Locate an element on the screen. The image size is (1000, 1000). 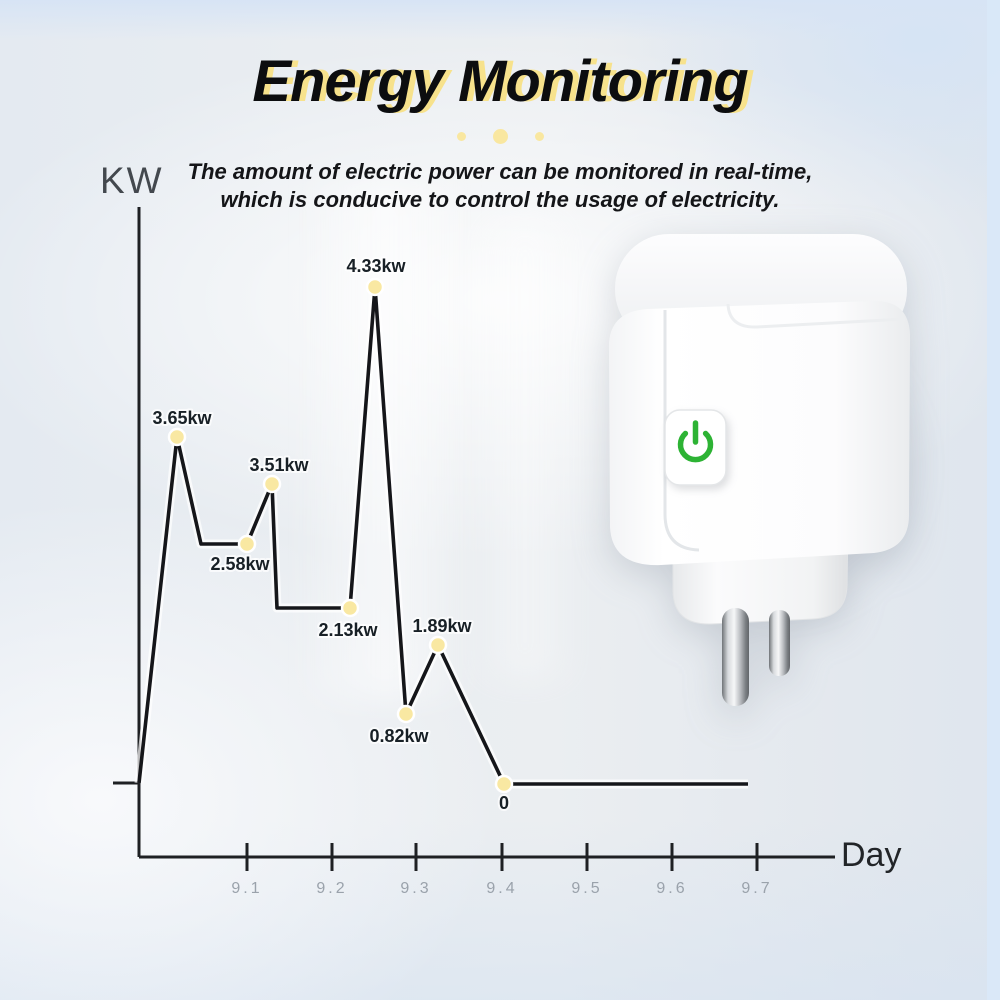
plug-seam-top is located at coordinates (816, 316).